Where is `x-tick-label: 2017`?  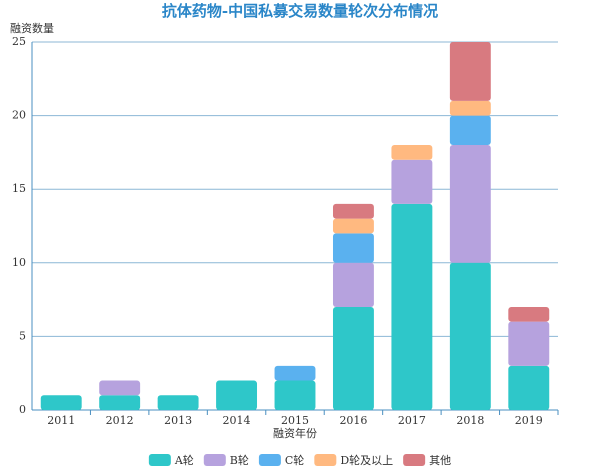
x-tick-label: 2017 is located at coordinates (412, 420).